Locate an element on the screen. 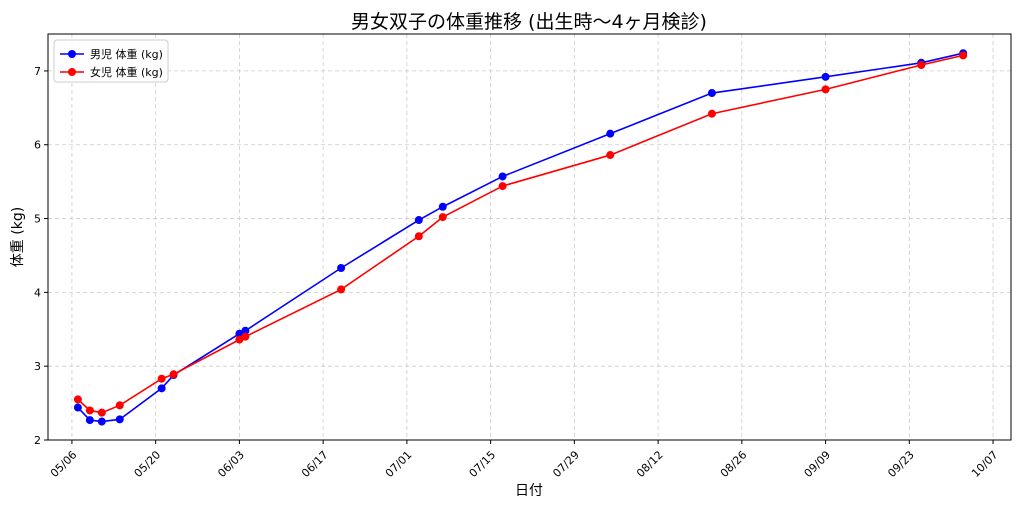 The height and width of the screenshot is (517, 1024). x-tick-label: 08/26 is located at coordinates (734, 464).